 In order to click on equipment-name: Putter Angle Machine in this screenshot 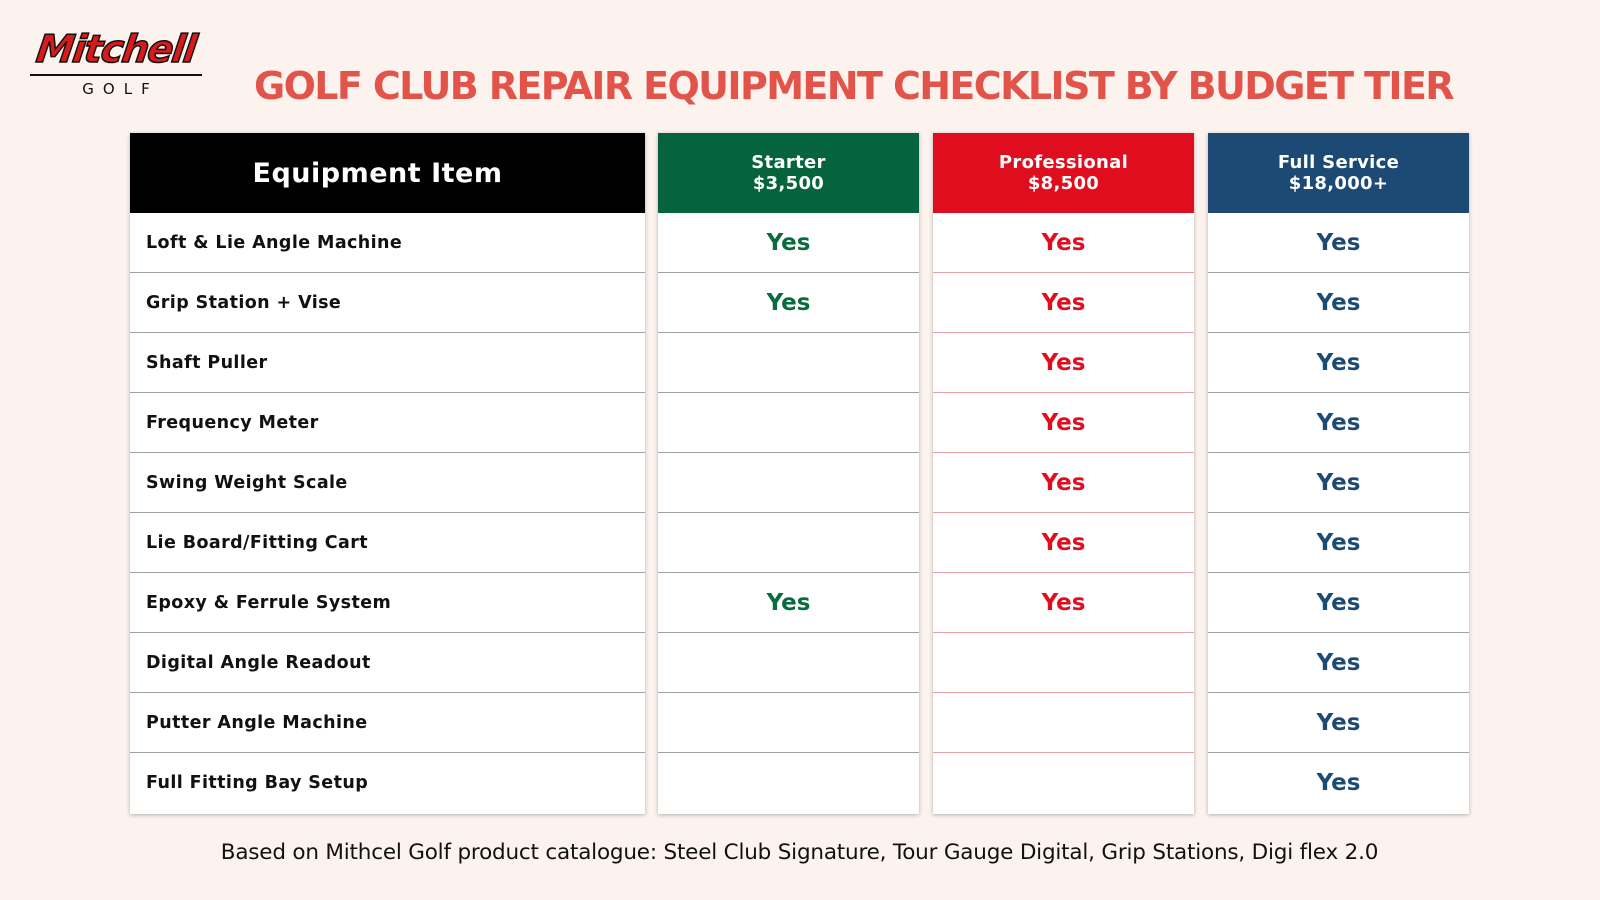, I will do `click(257, 722)`.